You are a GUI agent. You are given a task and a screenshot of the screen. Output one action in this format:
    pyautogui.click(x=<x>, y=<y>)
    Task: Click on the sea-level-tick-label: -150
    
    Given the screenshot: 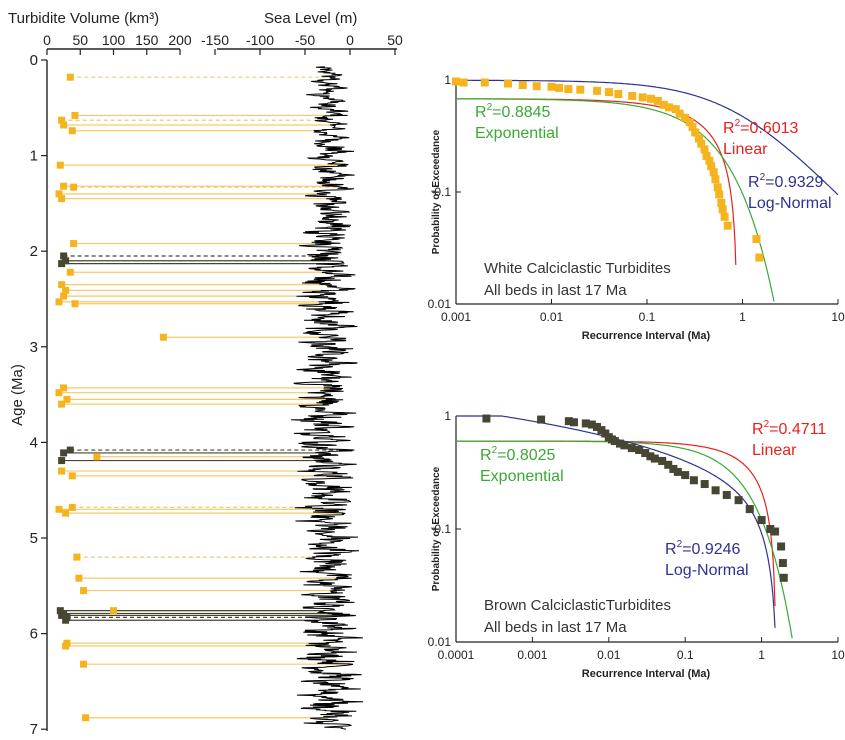 What is the action you would take?
    pyautogui.click(x=215, y=40)
    